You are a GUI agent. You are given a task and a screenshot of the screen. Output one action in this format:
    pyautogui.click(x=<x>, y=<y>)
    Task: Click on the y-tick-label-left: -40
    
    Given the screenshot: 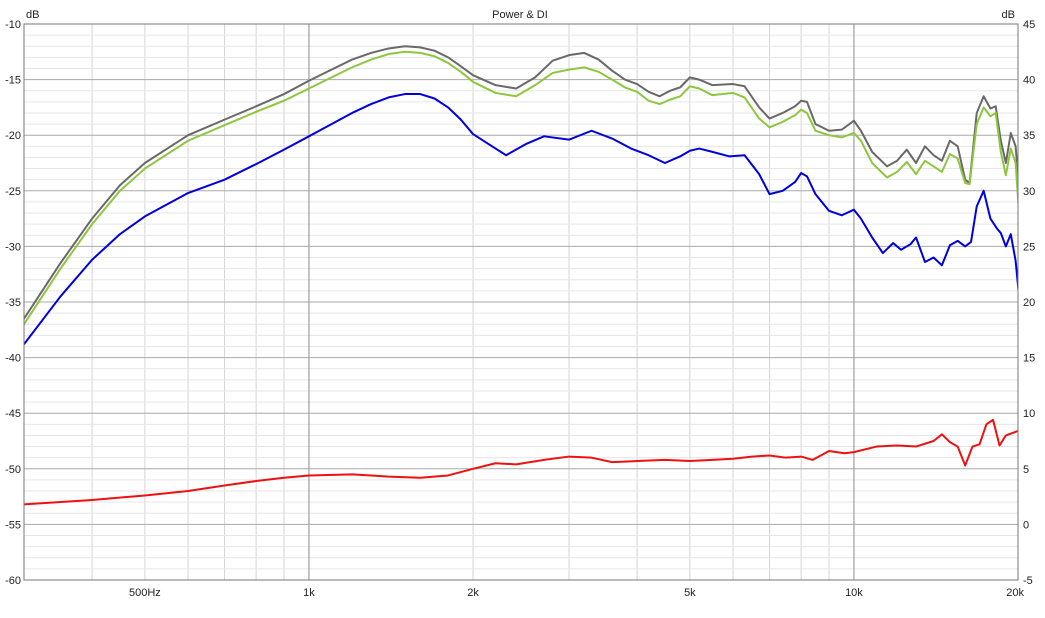 What is the action you would take?
    pyautogui.click(x=13, y=359)
    